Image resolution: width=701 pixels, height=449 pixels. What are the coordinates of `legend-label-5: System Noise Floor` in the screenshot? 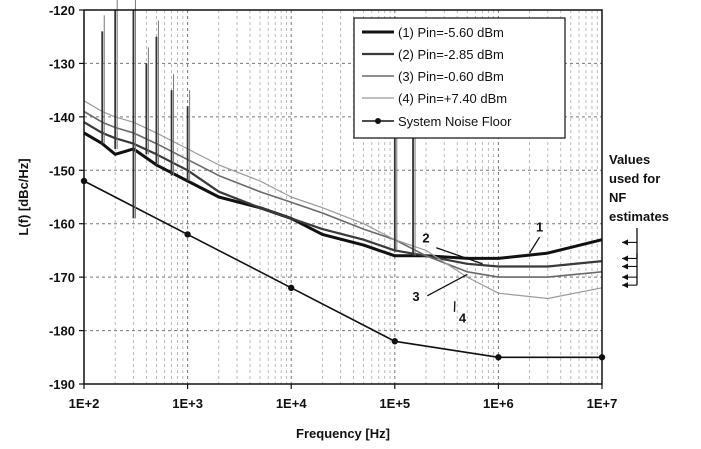 It's located at (455, 121).